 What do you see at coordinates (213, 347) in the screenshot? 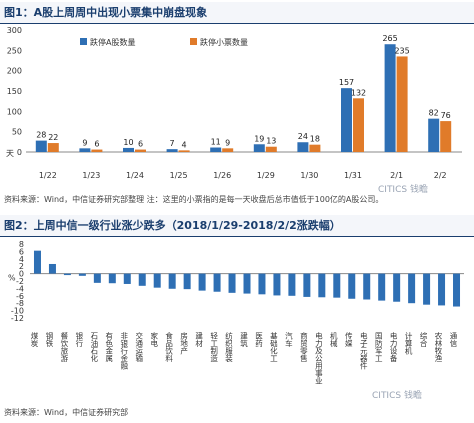
I see `x-tick-label: 轻工制造` at bounding box center [213, 347].